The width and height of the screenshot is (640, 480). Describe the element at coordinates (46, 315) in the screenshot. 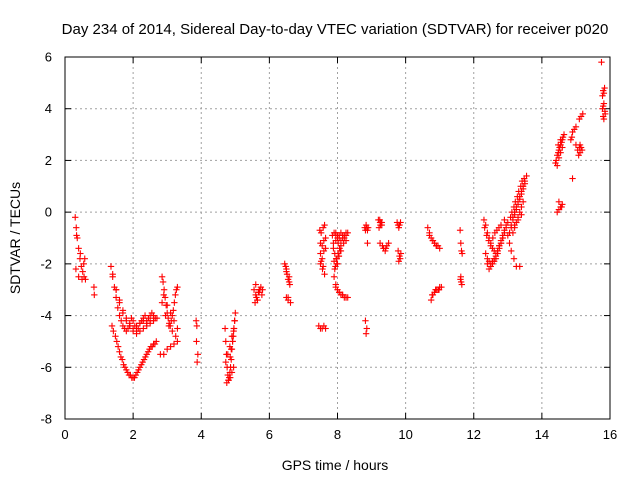

I see `y-tick-label: -4` at that location.